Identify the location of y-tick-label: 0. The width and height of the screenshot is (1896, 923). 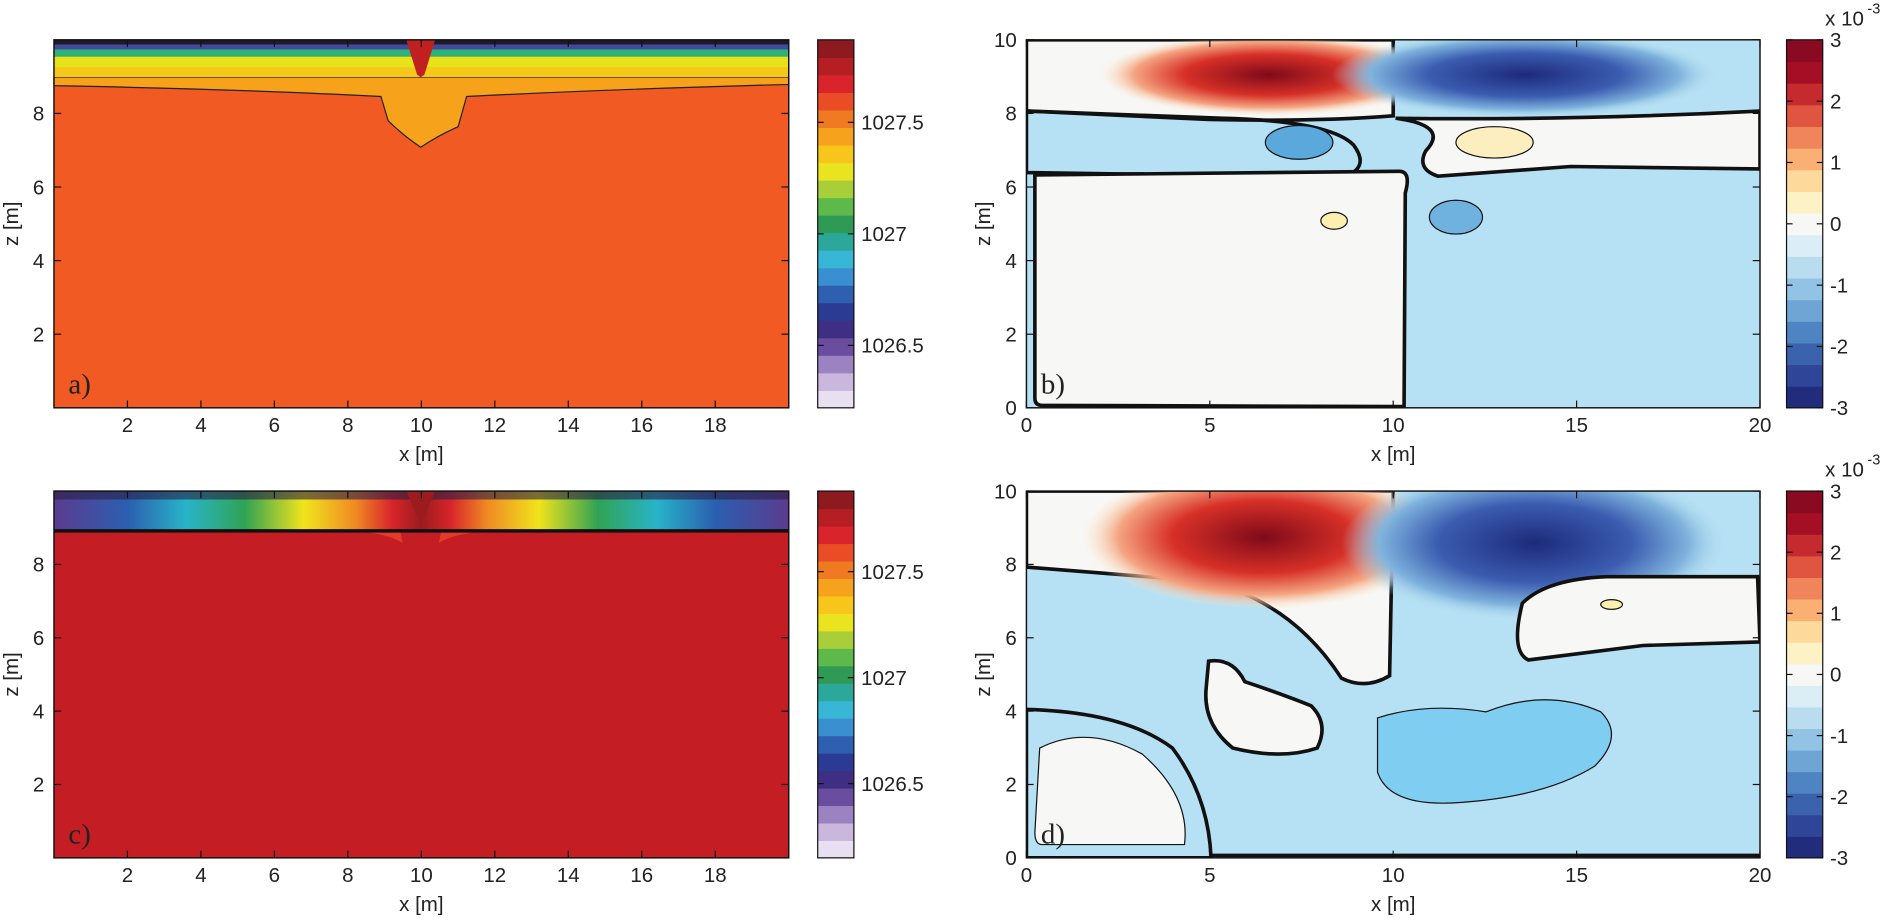
(1010, 858).